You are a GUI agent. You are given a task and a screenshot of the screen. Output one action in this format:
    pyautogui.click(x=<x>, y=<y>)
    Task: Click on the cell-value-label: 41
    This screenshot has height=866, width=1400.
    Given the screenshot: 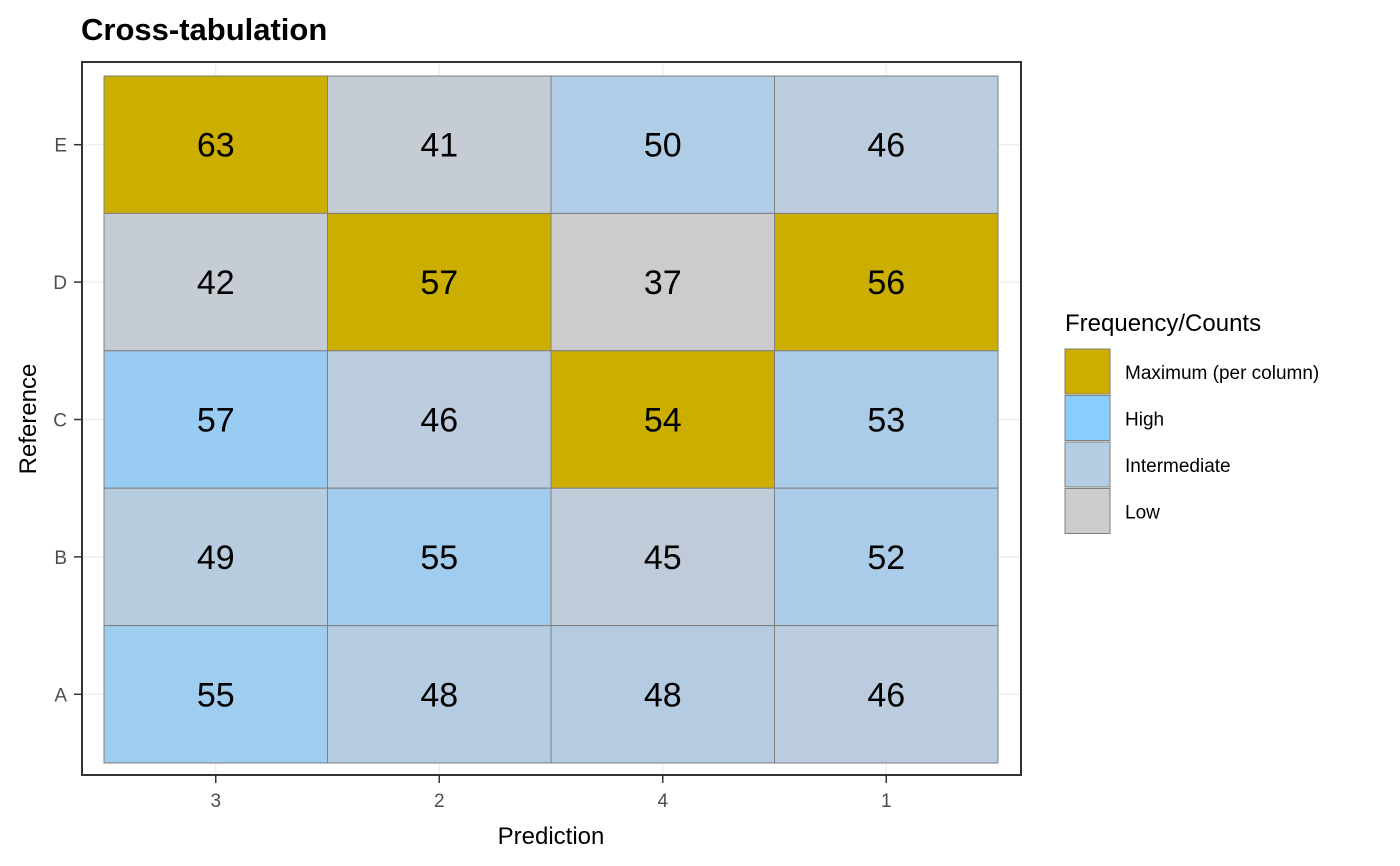 What is the action you would take?
    pyautogui.click(x=439, y=146)
    